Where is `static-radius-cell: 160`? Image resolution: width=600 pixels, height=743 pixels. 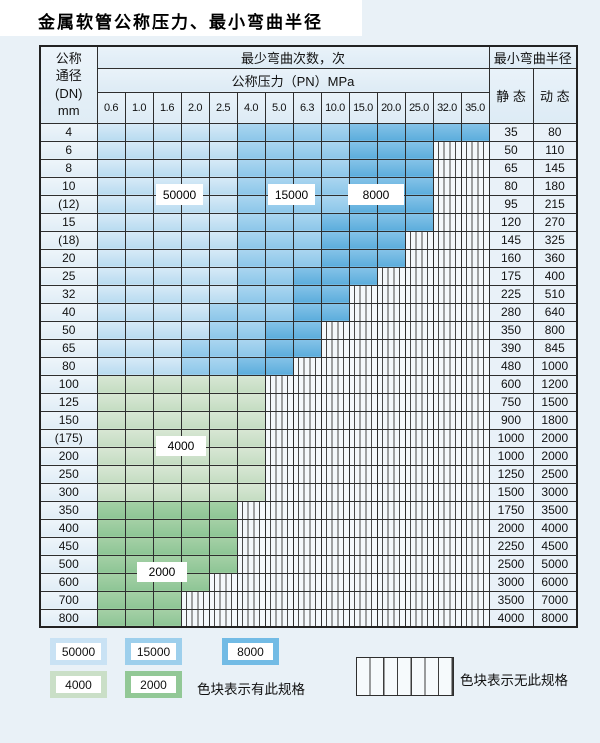 static-radius-cell: 160 is located at coordinates (511, 258).